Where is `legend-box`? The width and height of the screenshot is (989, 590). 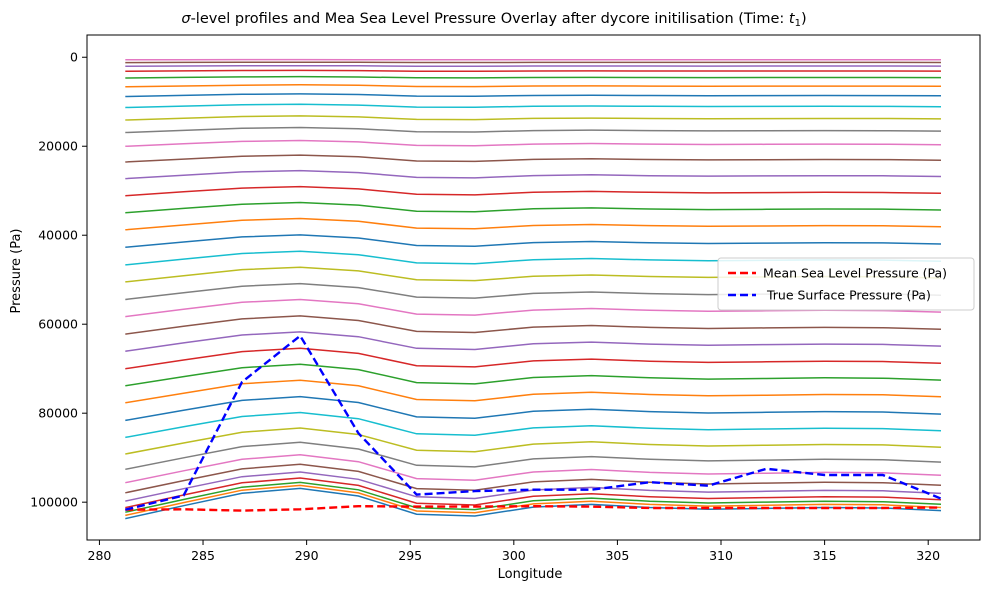
legend-box is located at coordinates (846, 284).